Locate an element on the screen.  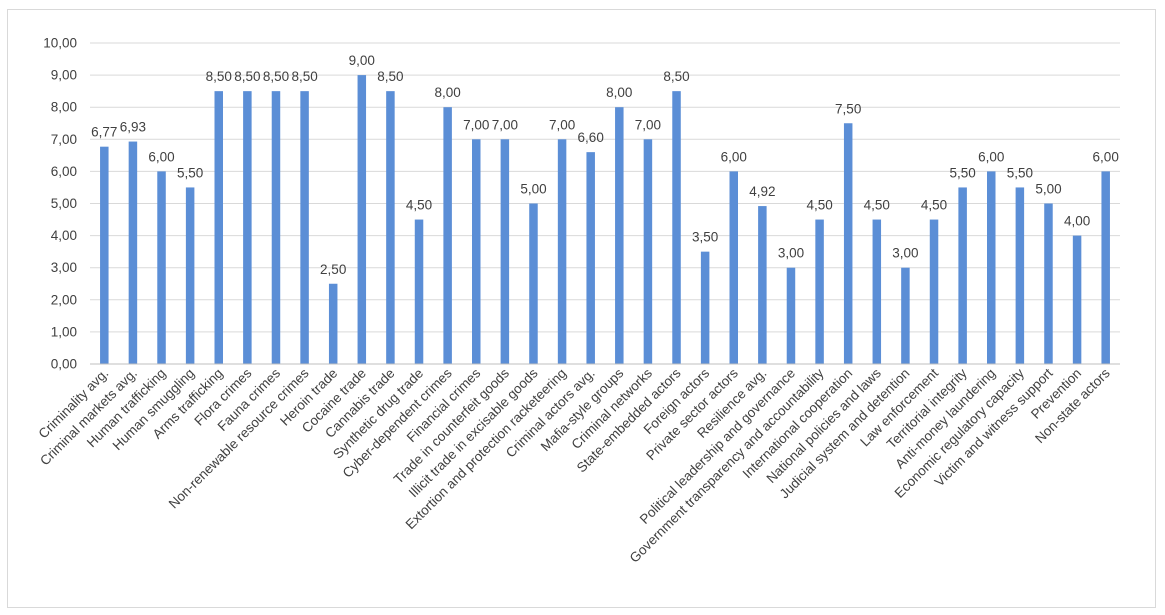
data-label: 6,93 is located at coordinates (133, 127).